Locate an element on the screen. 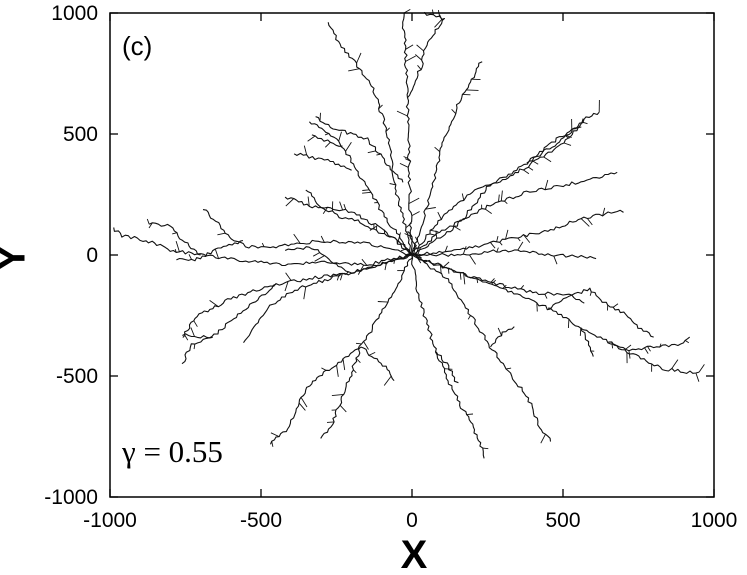 The height and width of the screenshot is (575, 747). y-tick-label: 0 is located at coordinates (92, 255).